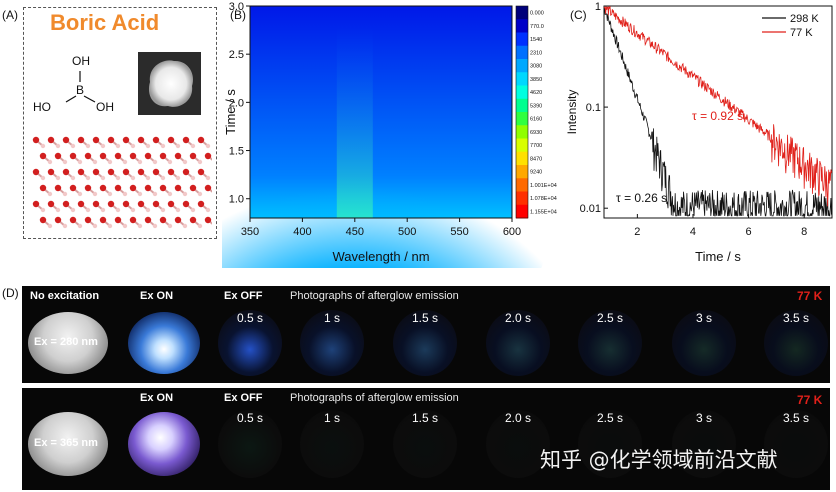 This screenshot has height=492, width=836. I want to click on heatmap-xtick-label: 550, so click(459, 232).